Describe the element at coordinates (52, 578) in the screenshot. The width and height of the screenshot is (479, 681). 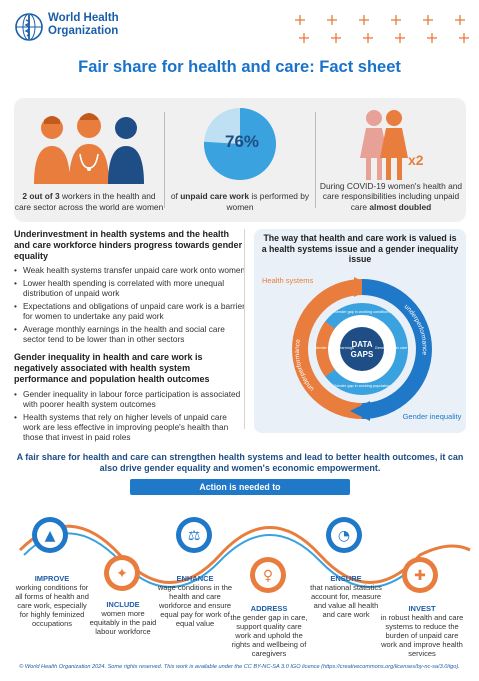
I see `action-title: IMPROVE` at that location.